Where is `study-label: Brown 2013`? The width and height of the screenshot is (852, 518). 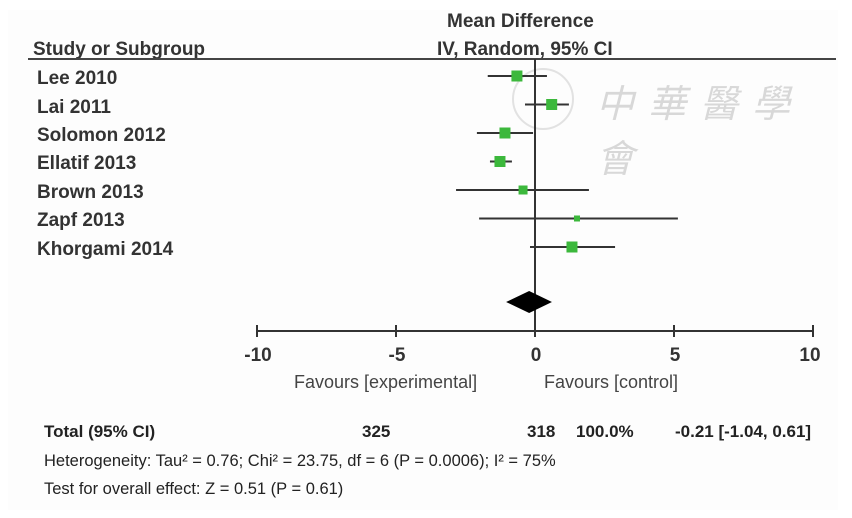 study-label: Brown 2013 is located at coordinates (90, 192).